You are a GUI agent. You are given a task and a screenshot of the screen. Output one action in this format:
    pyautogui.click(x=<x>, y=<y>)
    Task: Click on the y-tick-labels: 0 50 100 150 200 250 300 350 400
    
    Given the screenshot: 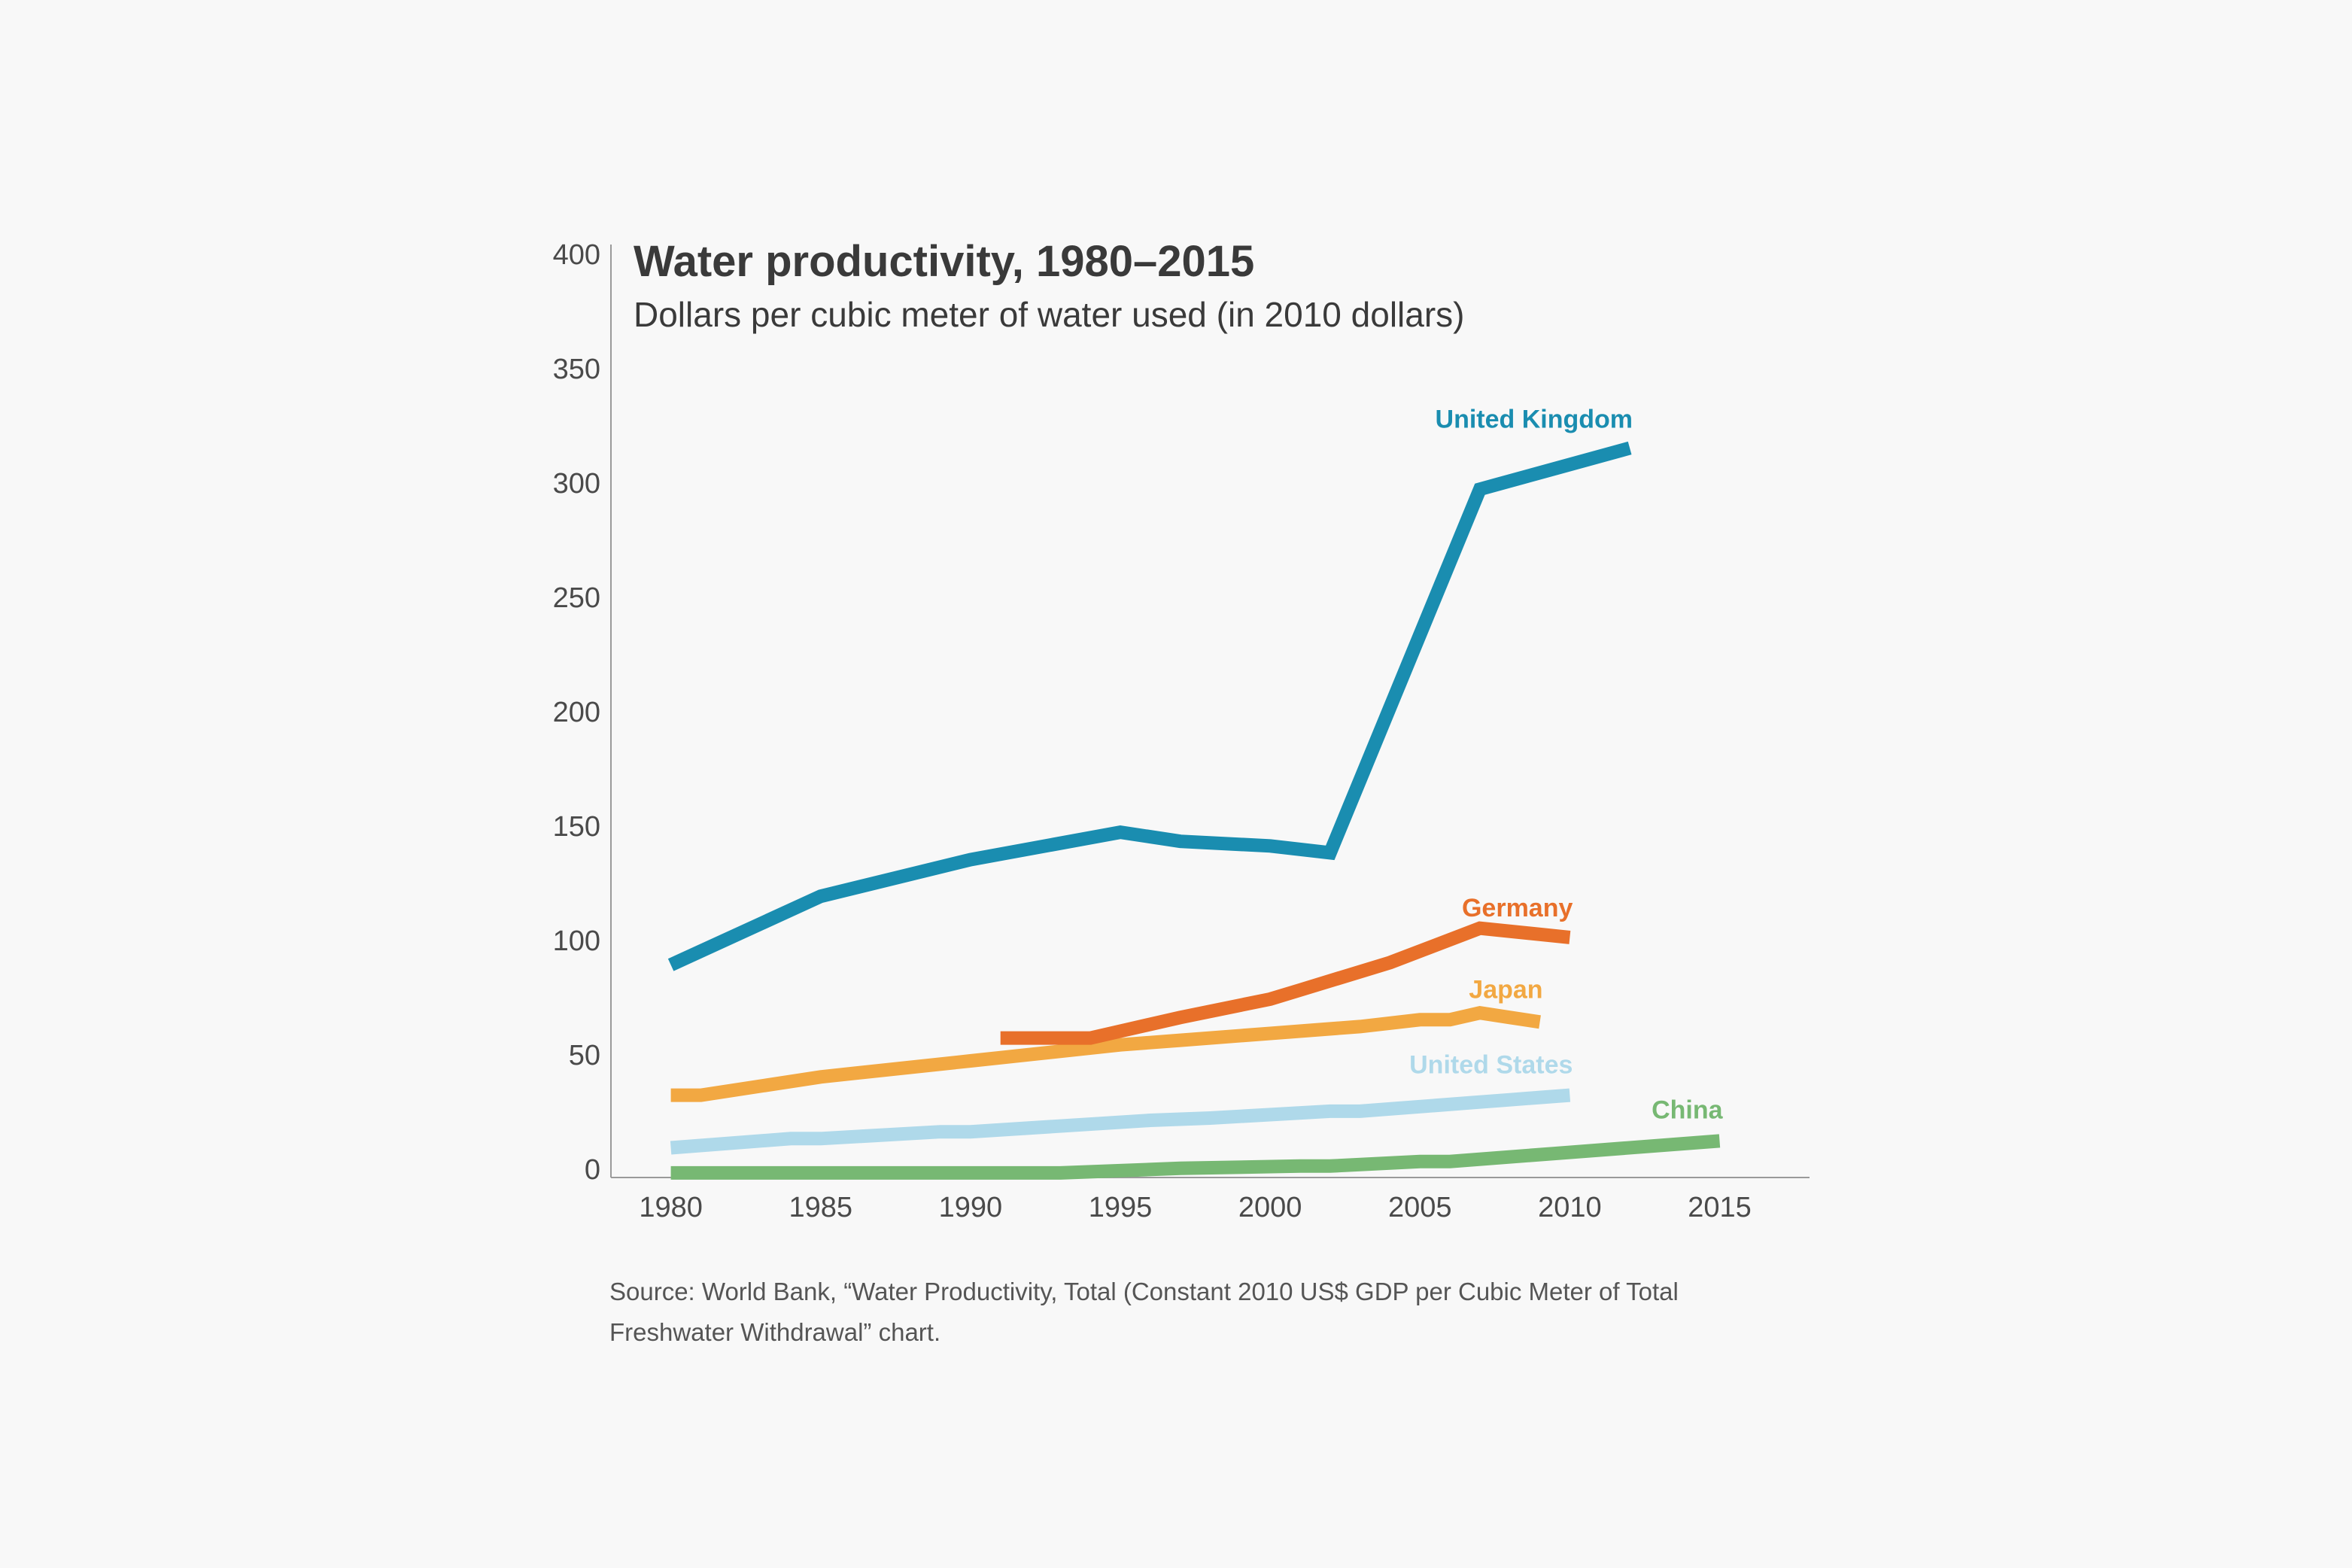 What is the action you would take?
    pyautogui.click(x=576, y=712)
    